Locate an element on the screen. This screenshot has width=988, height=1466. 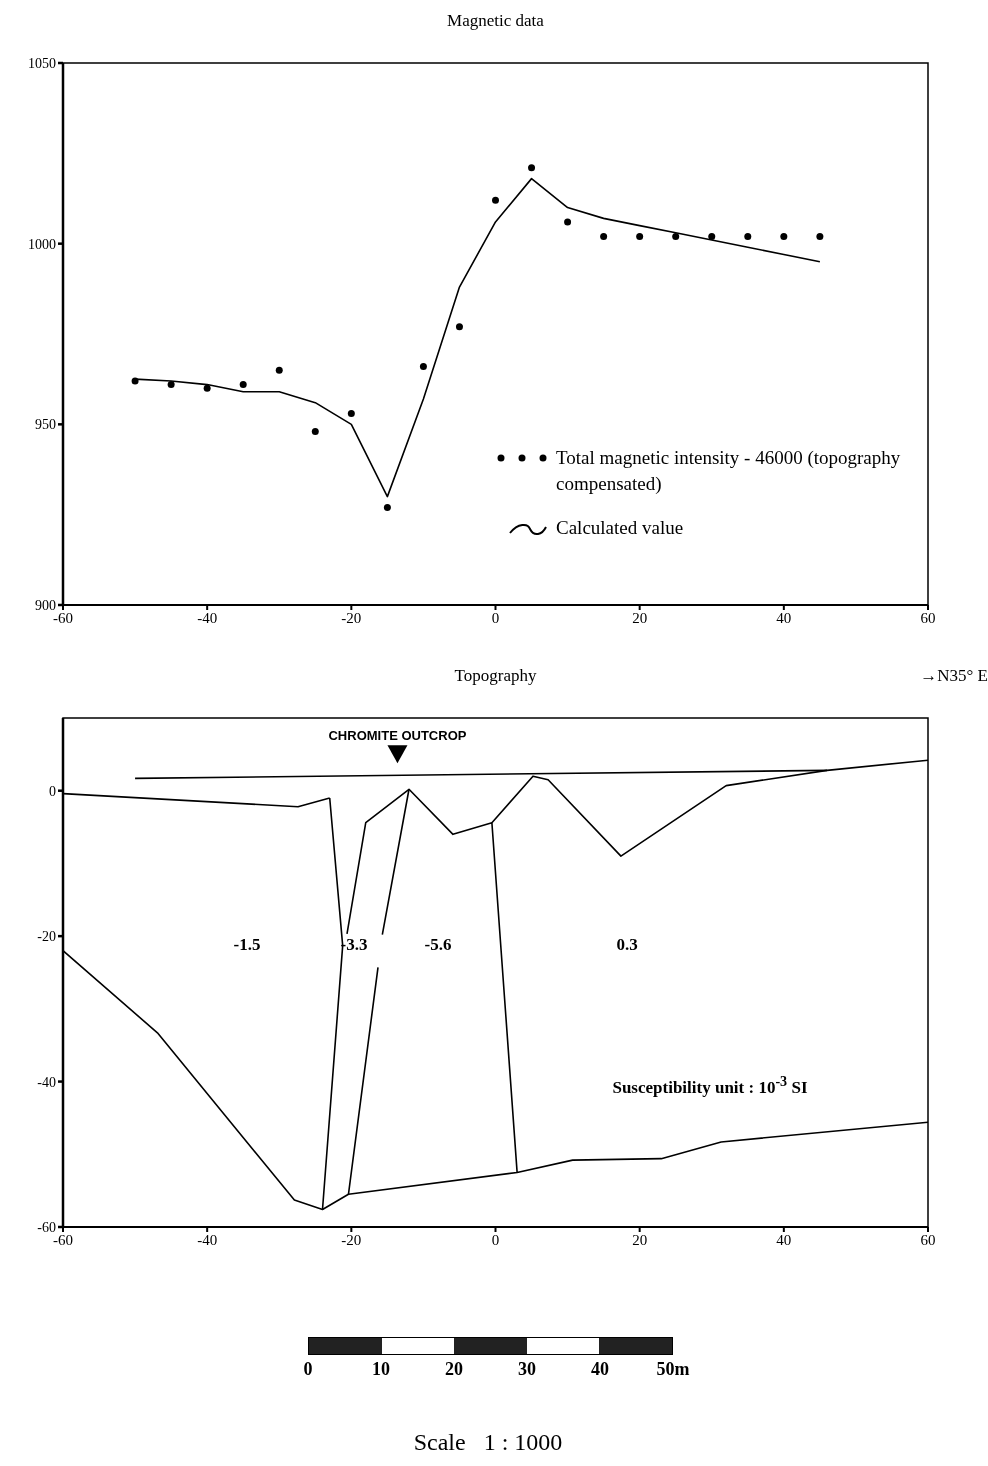
annotation: -1.5 is located at coordinates (247, 944).